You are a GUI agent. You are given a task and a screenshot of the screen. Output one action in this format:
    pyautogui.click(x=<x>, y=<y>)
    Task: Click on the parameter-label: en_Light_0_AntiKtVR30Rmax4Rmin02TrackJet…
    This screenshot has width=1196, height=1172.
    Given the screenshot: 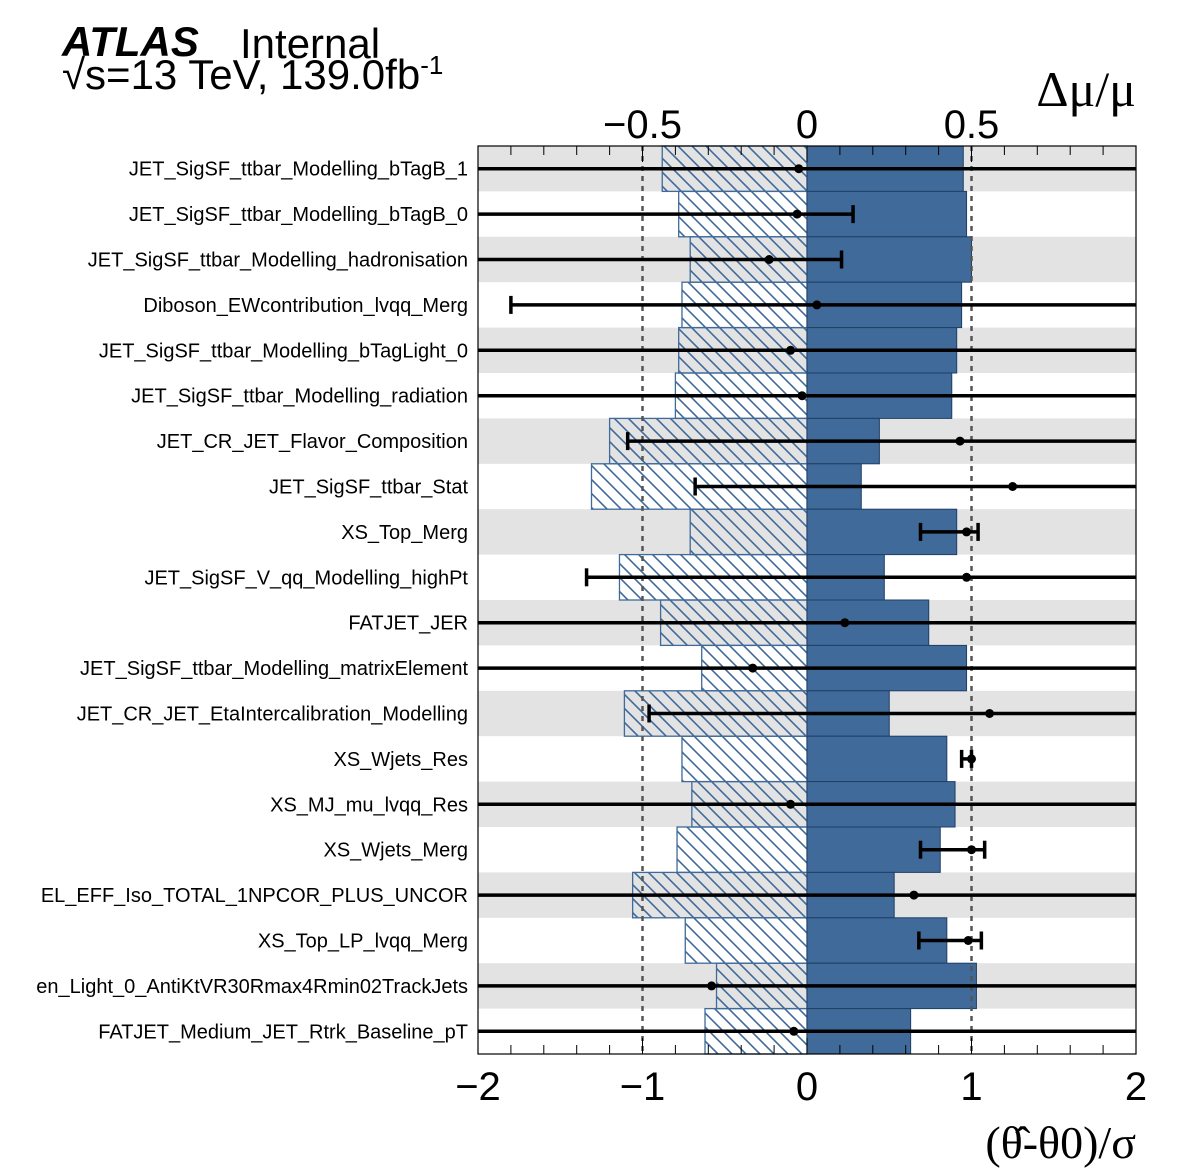 What is the action you would take?
    pyautogui.click(x=252, y=987)
    